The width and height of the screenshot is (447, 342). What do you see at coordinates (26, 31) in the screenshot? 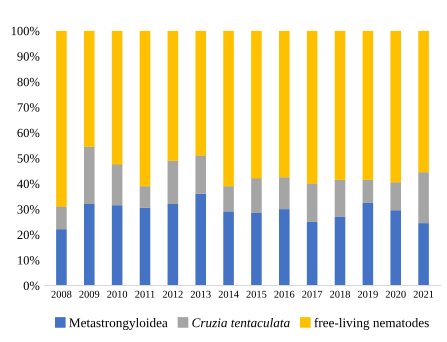
I see `y-tick-label: 100%` at bounding box center [26, 31].